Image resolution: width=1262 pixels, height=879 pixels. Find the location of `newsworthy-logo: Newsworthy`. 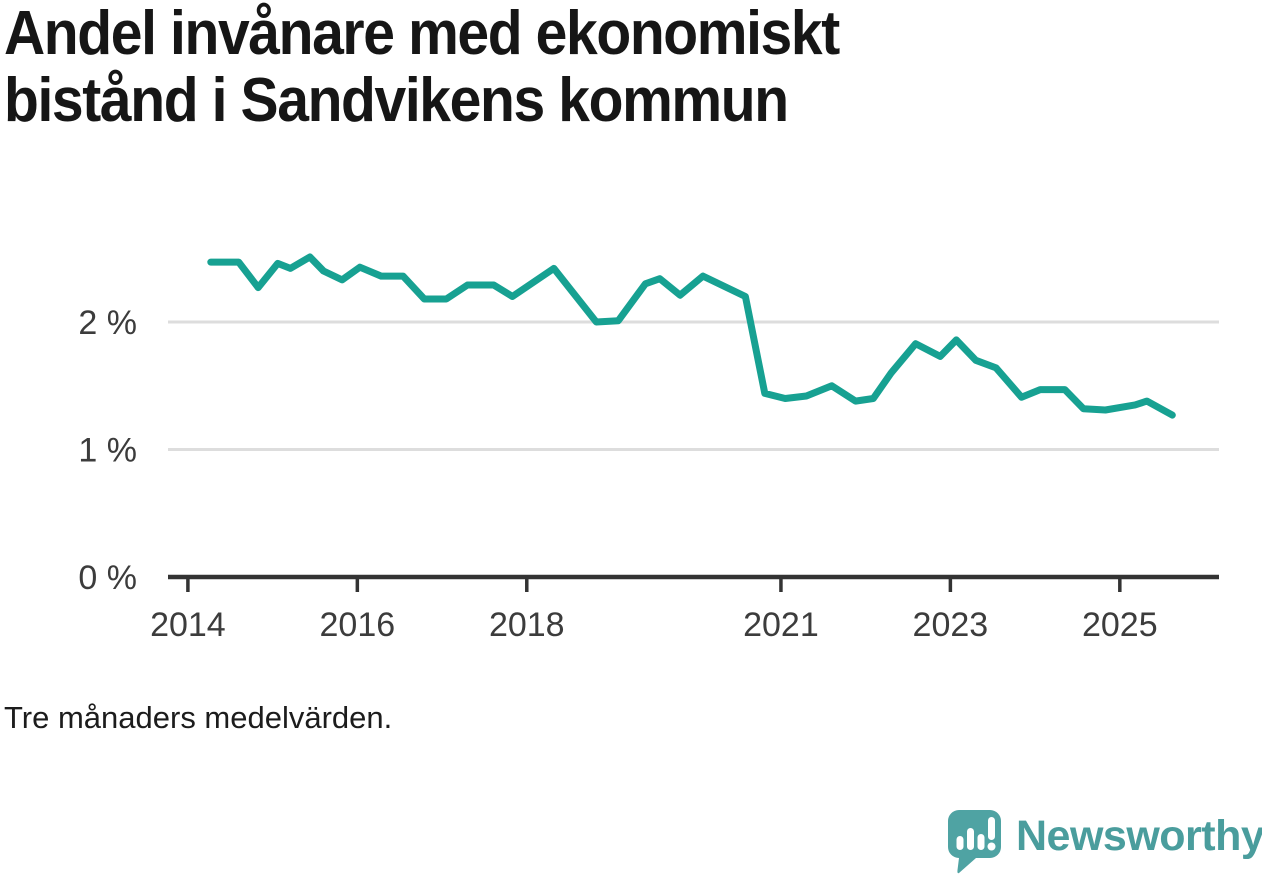

newsworthy-logo: Newsworthy is located at coordinates (1104, 842).